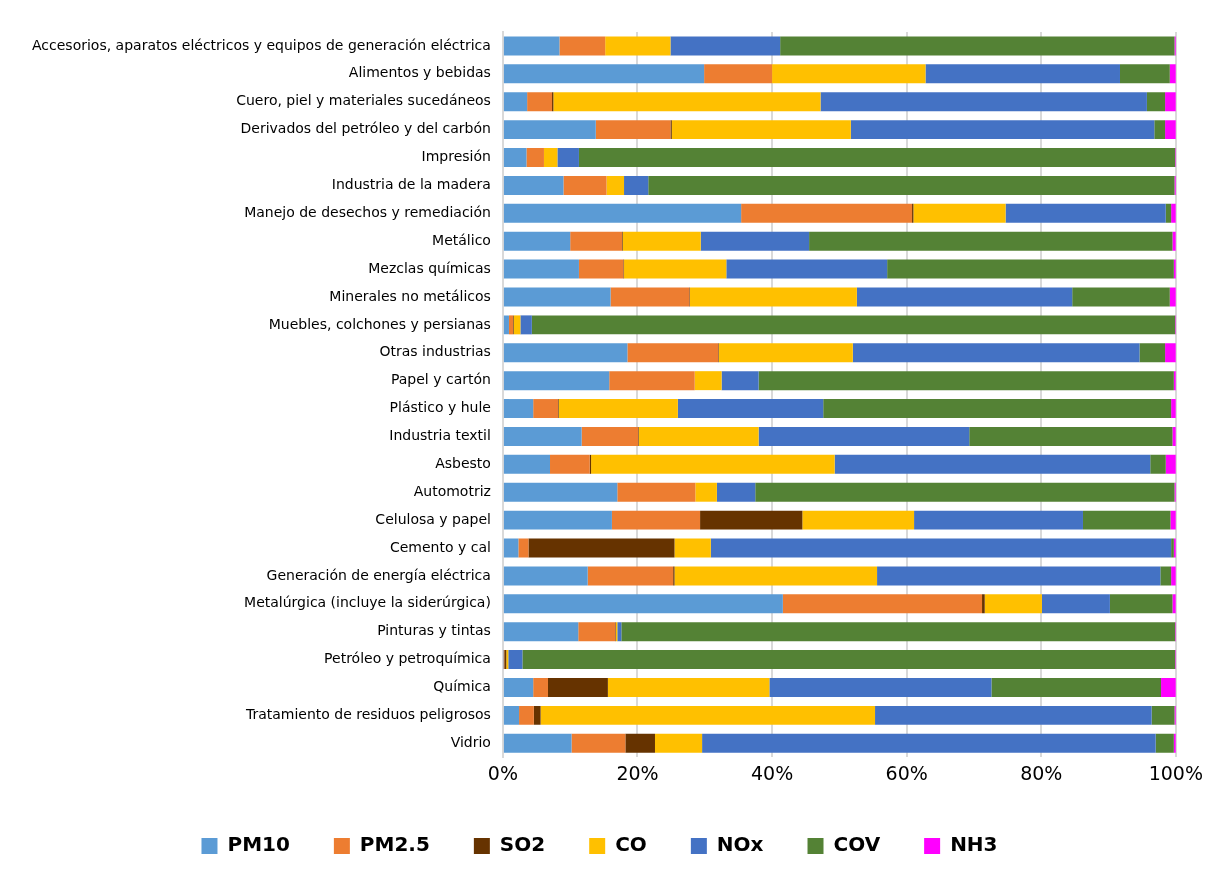 The height and width of the screenshot is (872, 1209). I want to click on legend-label: NOx, so click(740, 844).